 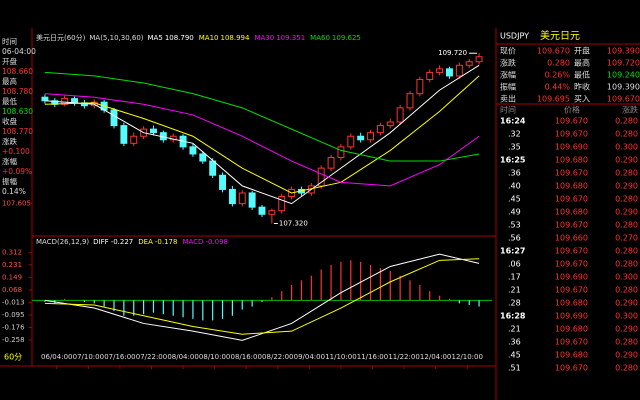 I want to click on legend-name: MA10, so click(x=209, y=38).